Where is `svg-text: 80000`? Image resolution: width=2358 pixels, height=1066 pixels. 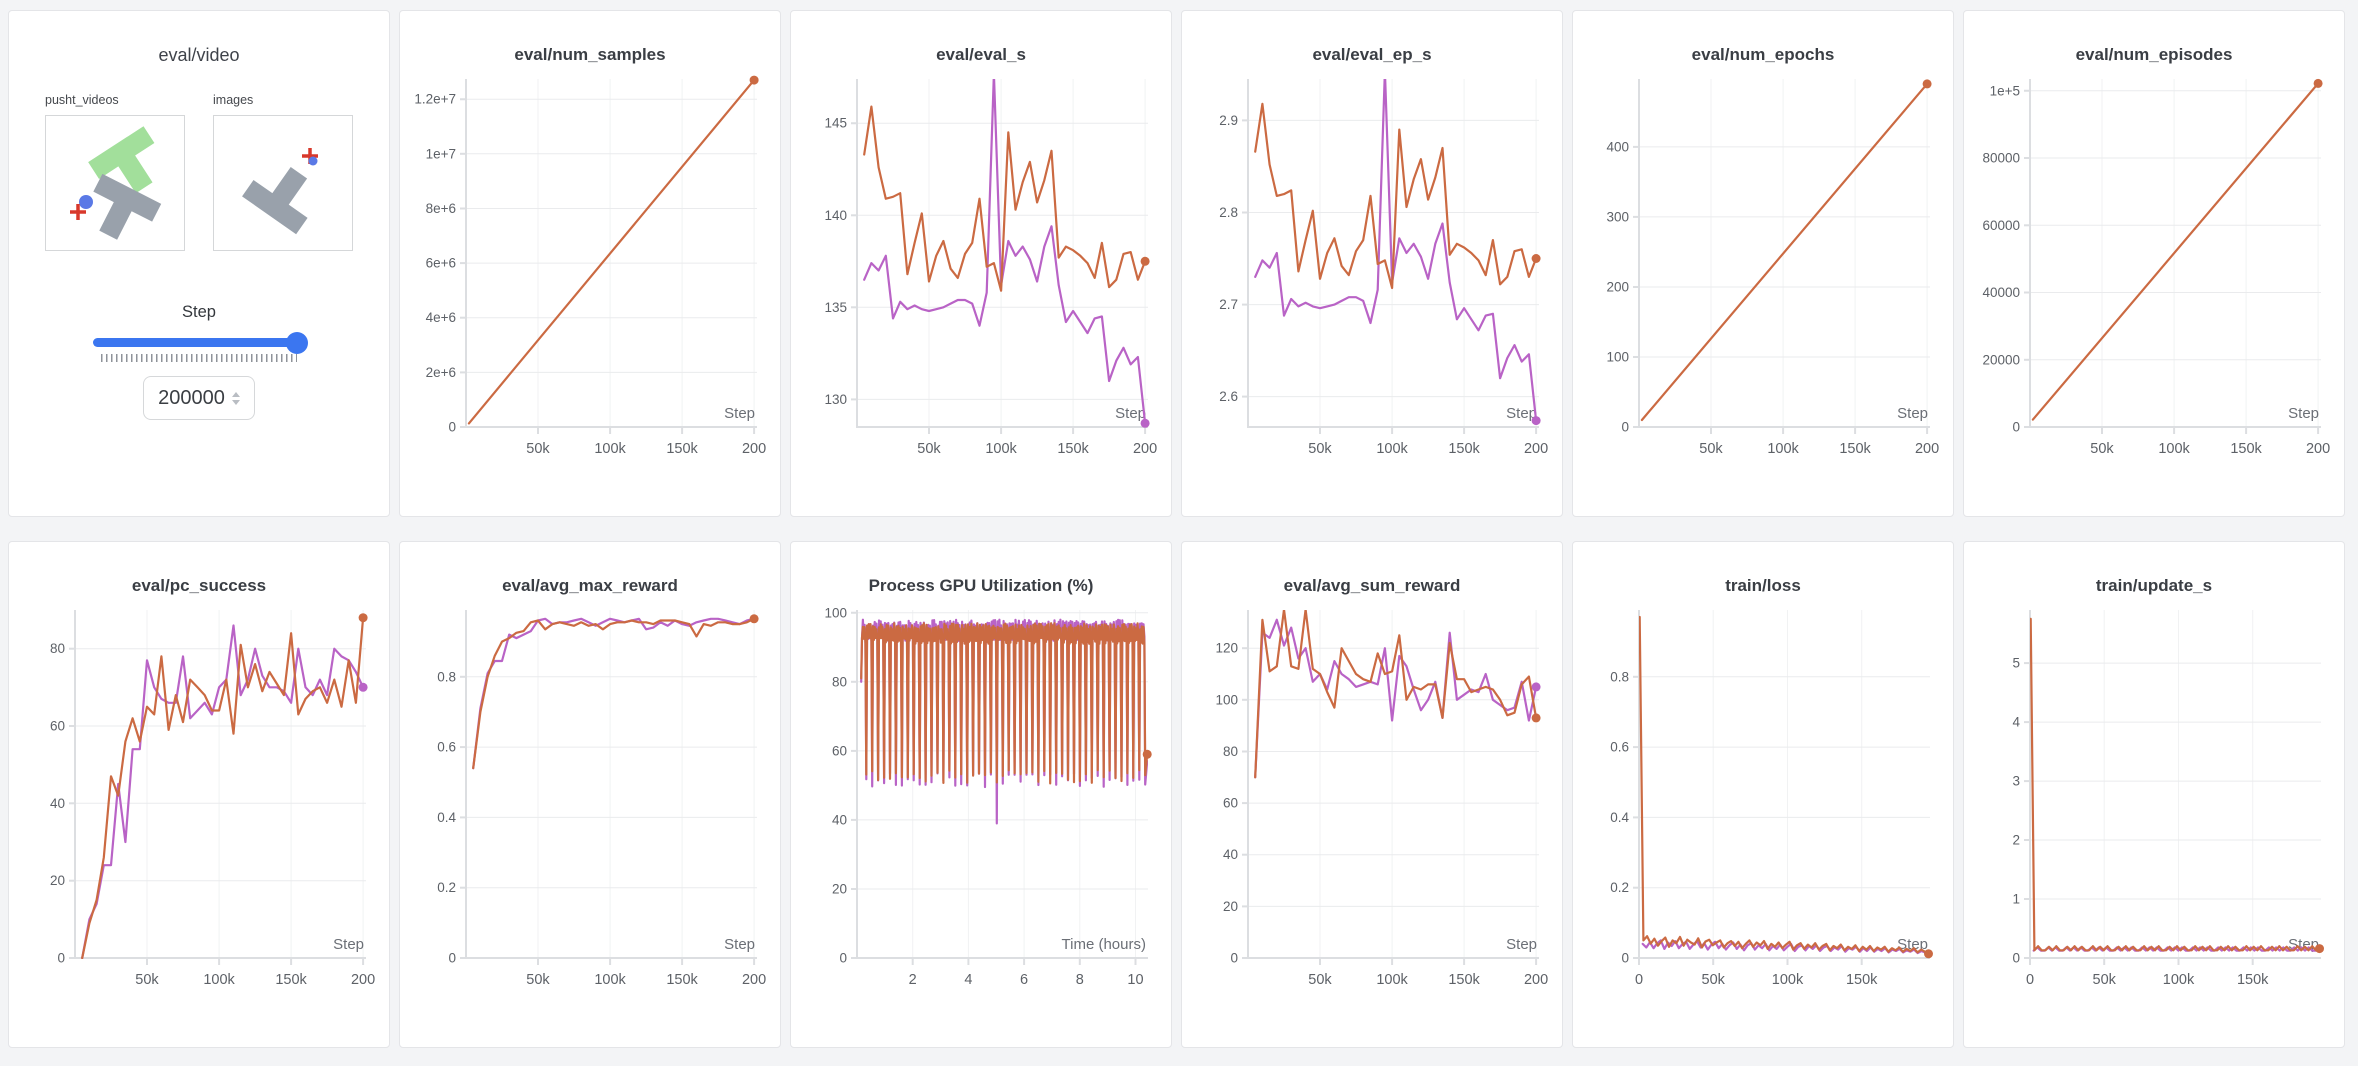
svg-text: 80000 is located at coordinates (2001, 158).